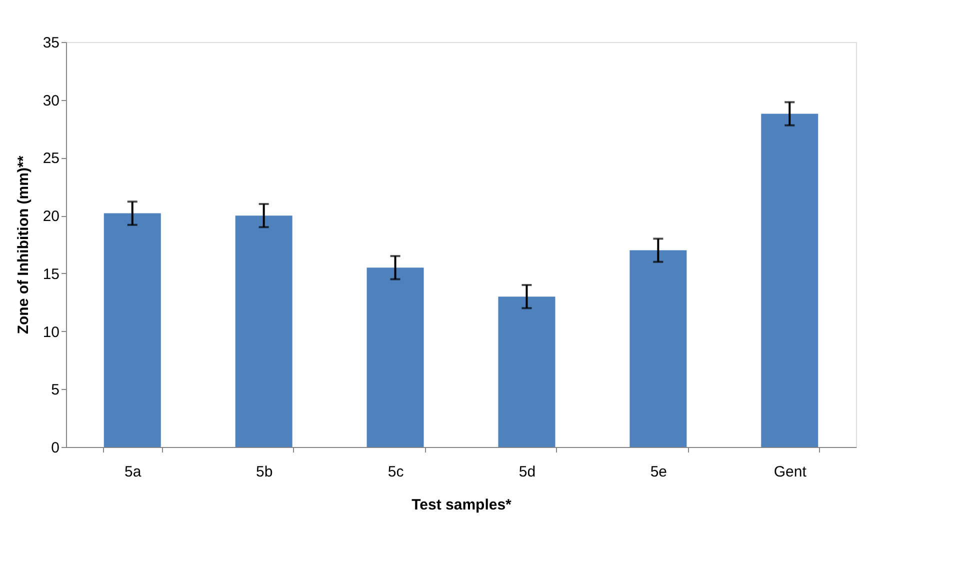  I want to click on y-tick-label: 25, so click(51, 159).